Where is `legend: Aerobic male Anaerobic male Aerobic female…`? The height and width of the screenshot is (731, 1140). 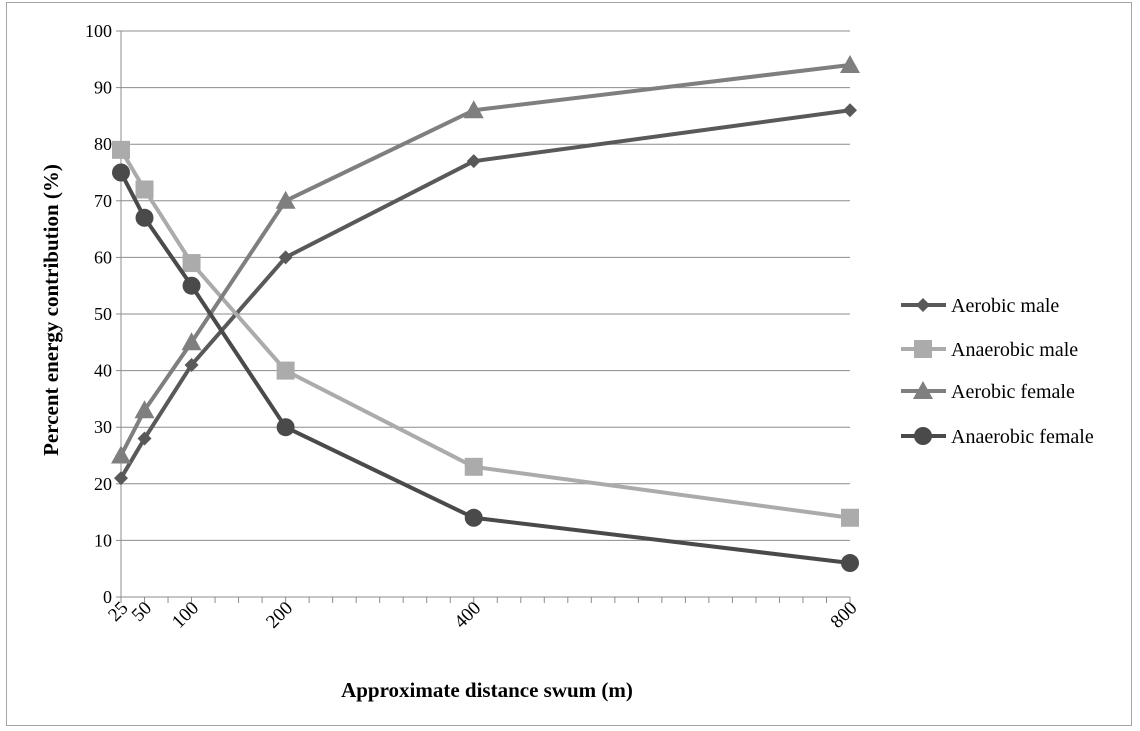 legend: Aerobic male Anaerobic male Aerobic female… is located at coordinates (997, 371).